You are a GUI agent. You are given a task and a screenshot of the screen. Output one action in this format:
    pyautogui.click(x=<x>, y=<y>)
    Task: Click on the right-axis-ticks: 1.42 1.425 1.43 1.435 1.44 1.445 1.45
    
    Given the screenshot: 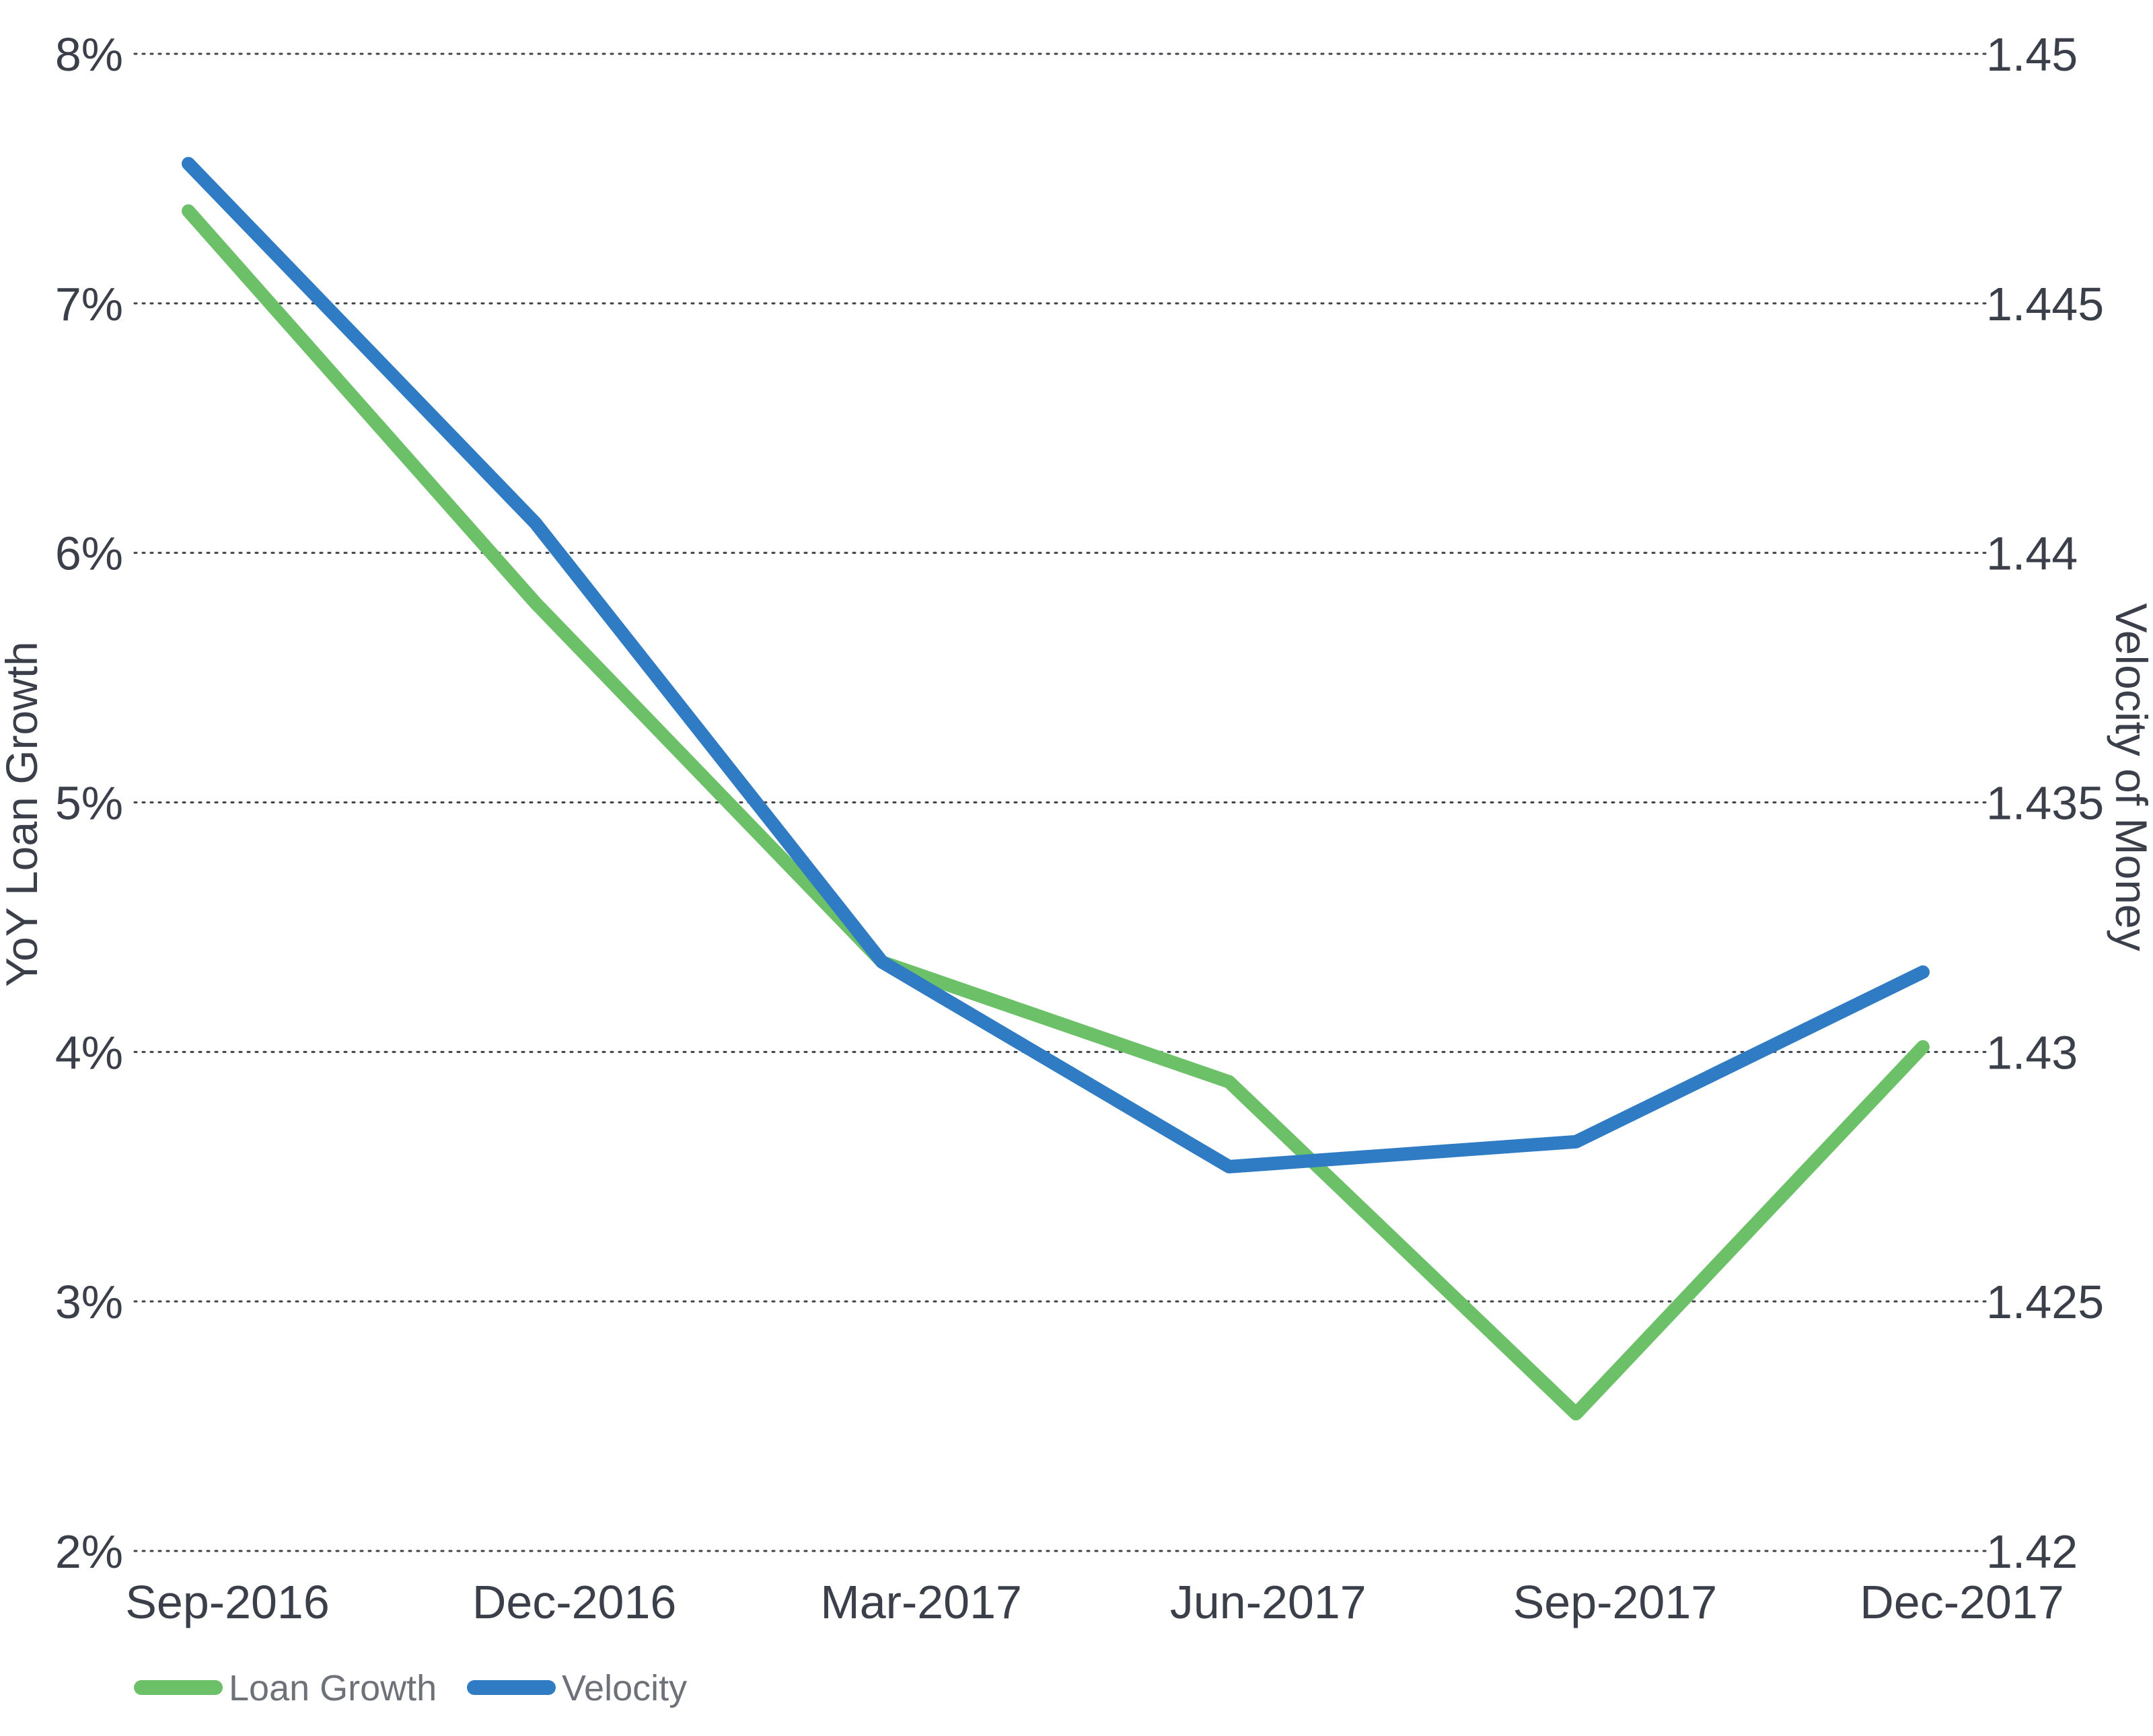 What is the action you would take?
    pyautogui.click(x=2045, y=803)
    